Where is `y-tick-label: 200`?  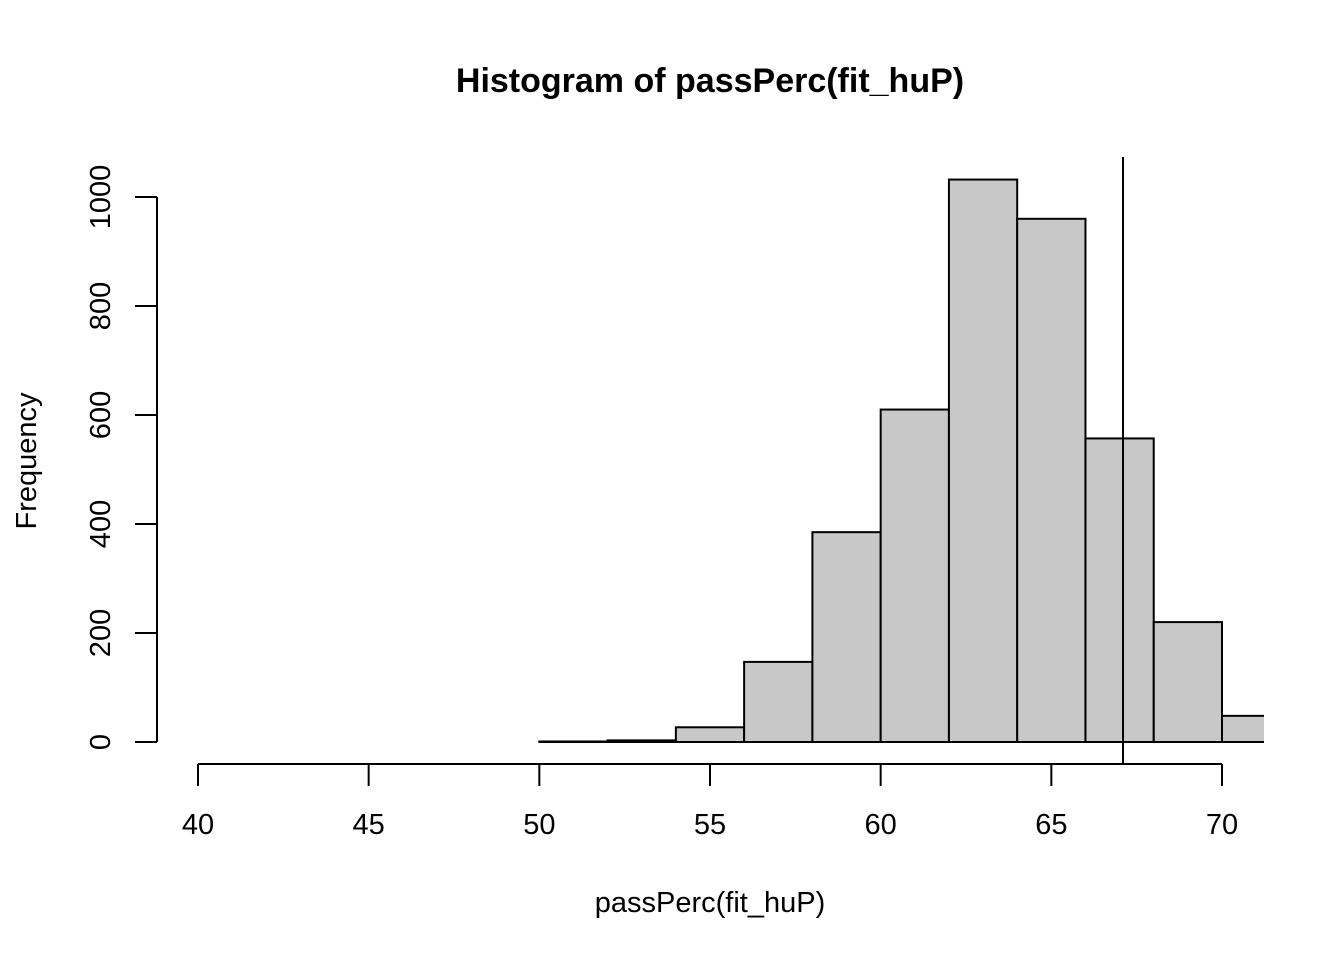
y-tick-label: 200 is located at coordinates (101, 633).